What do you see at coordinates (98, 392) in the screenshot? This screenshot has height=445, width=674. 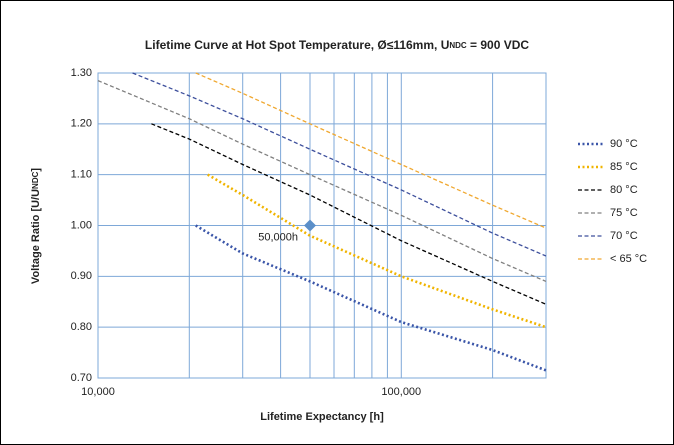 I see `x-tick-label: 10,000` at bounding box center [98, 392].